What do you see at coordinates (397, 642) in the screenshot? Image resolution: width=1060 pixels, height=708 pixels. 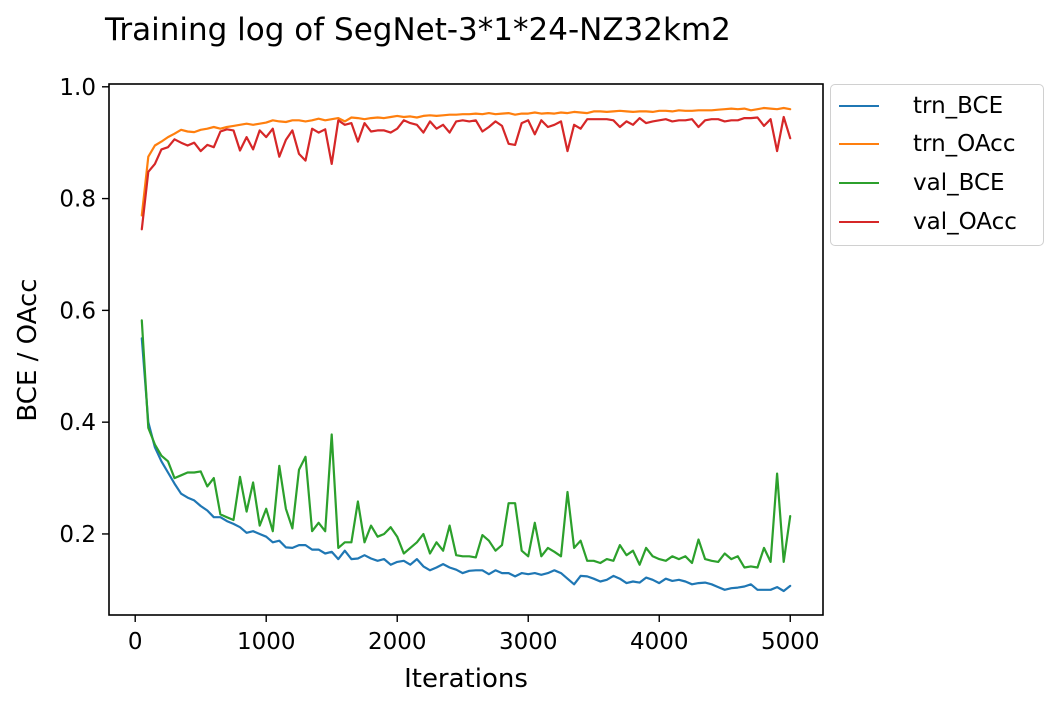 I see `x-tick-label: 2000` at bounding box center [397, 642].